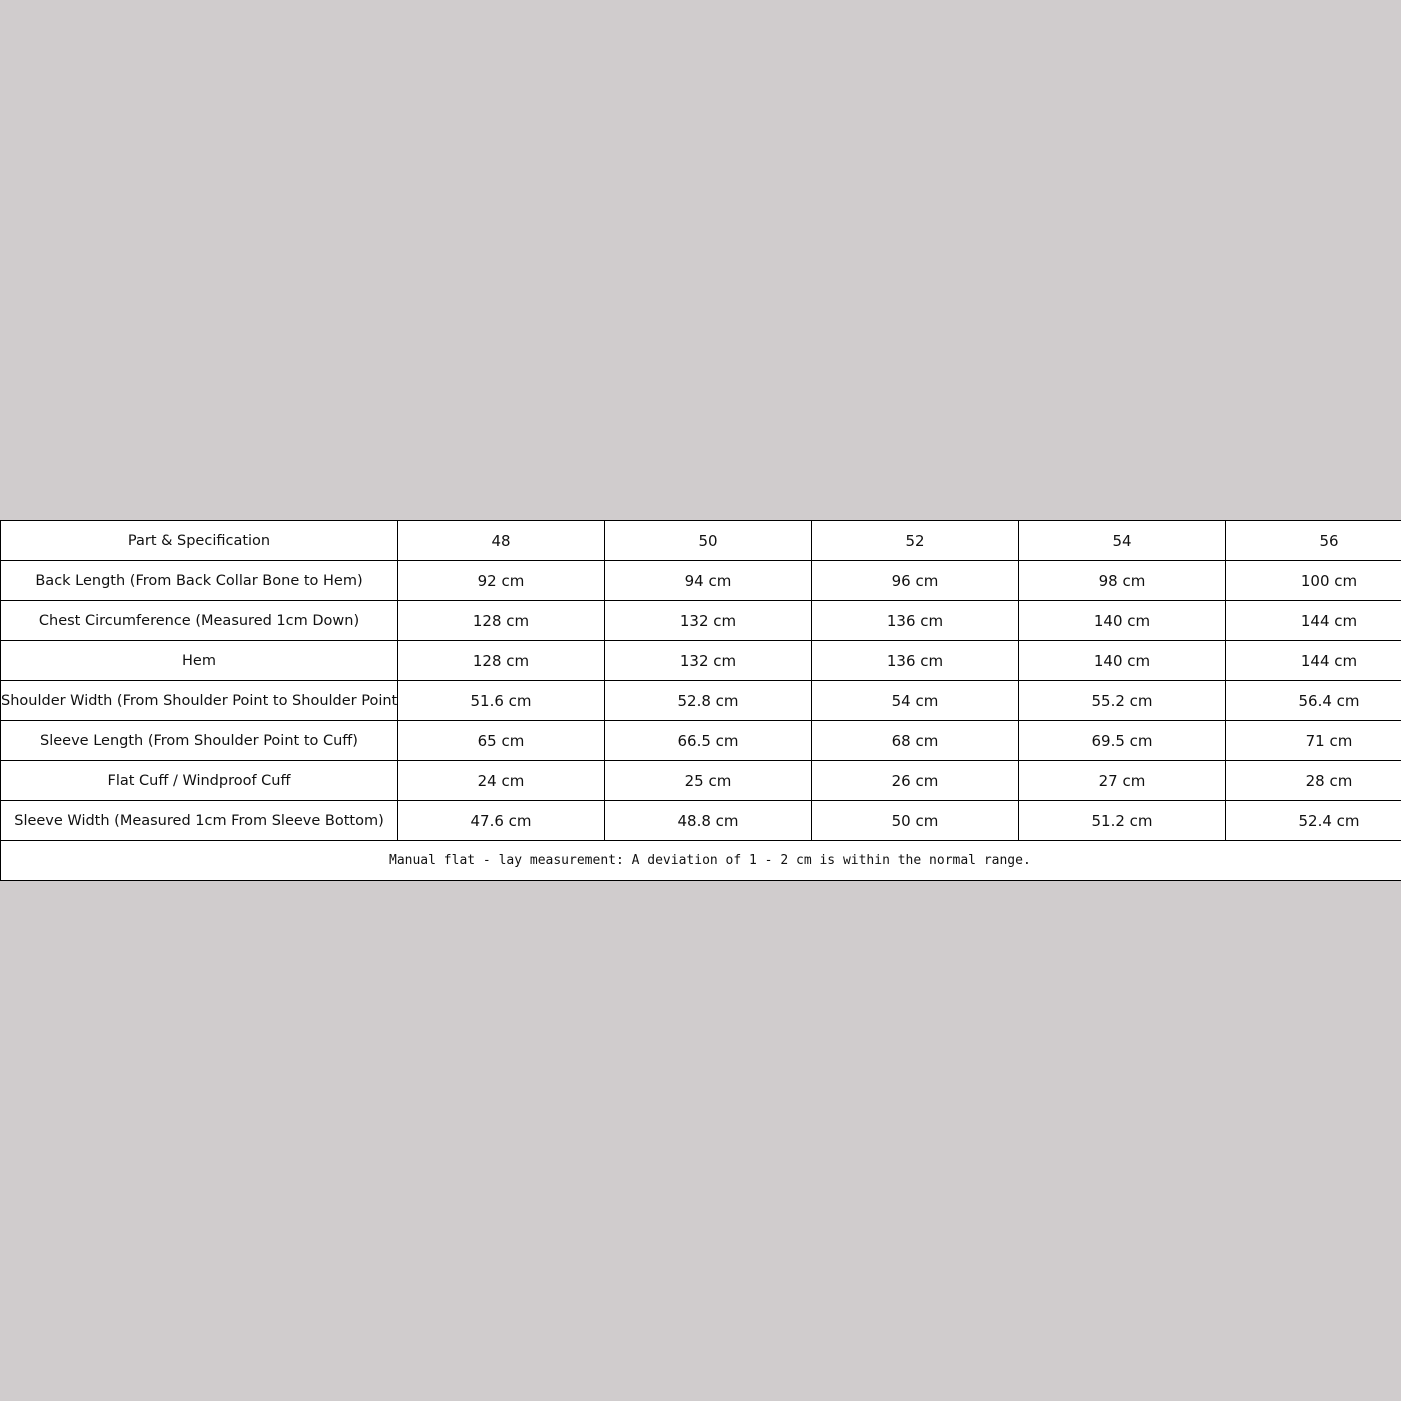 Image resolution: width=1401 pixels, height=1401 pixels. What do you see at coordinates (1122, 540) in the screenshot?
I see `header-cell: 54` at bounding box center [1122, 540].